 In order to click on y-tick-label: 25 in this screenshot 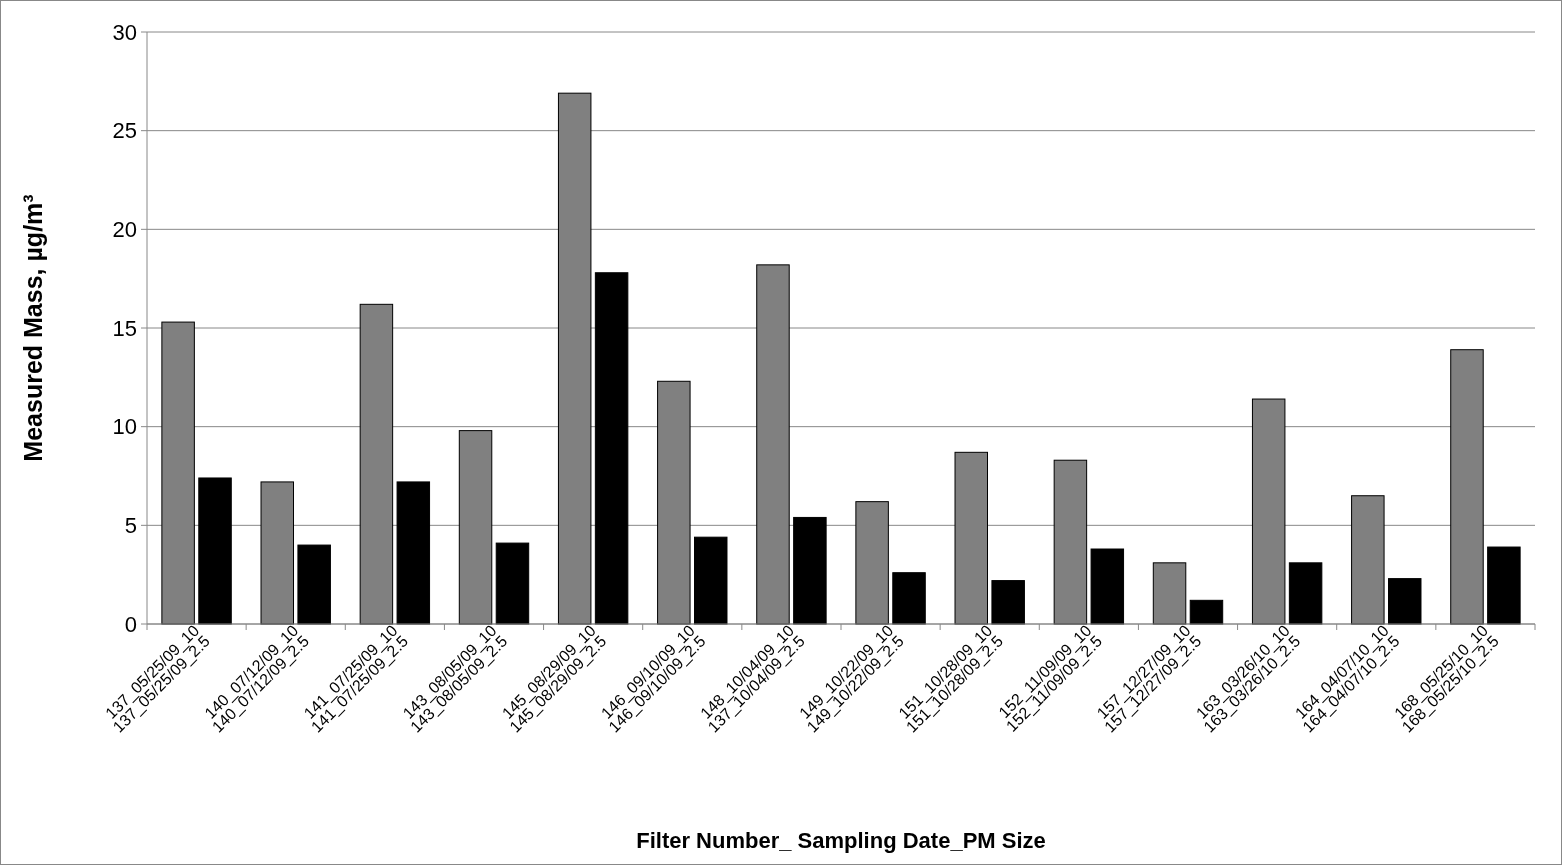, I will do `click(124, 131)`.